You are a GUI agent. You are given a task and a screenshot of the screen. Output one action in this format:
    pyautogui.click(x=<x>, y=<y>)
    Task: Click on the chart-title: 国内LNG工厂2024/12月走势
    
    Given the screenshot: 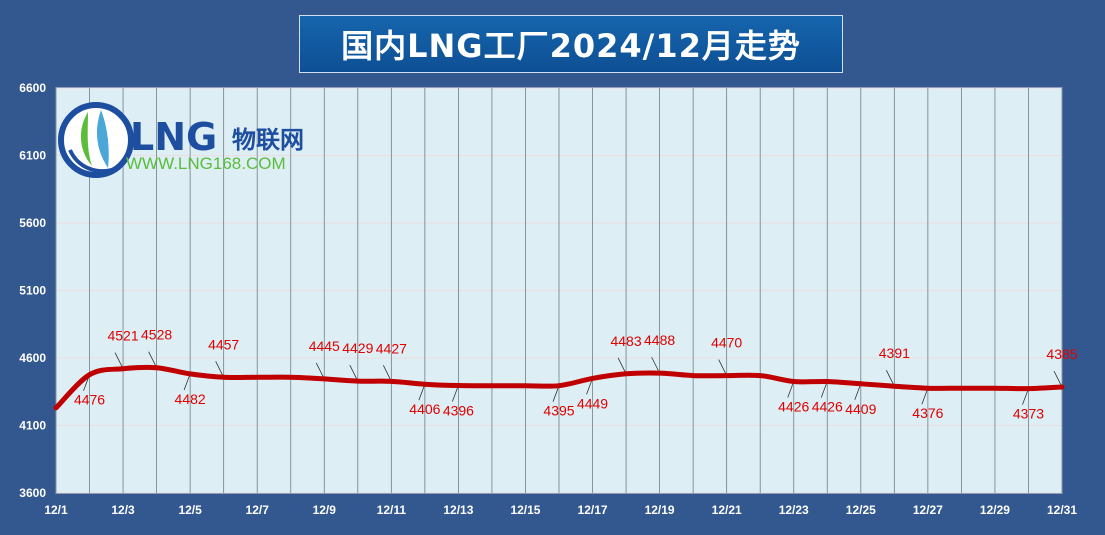 What is the action you would take?
    pyautogui.click(x=571, y=46)
    